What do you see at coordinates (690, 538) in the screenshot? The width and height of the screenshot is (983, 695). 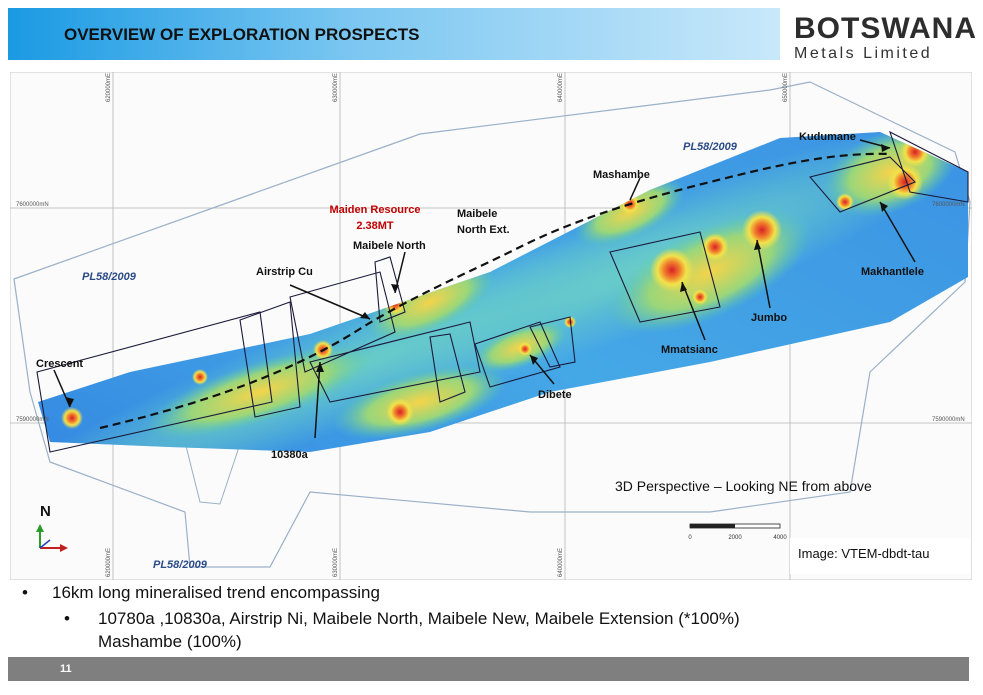 I see `scale-label-0: 0` at bounding box center [690, 538].